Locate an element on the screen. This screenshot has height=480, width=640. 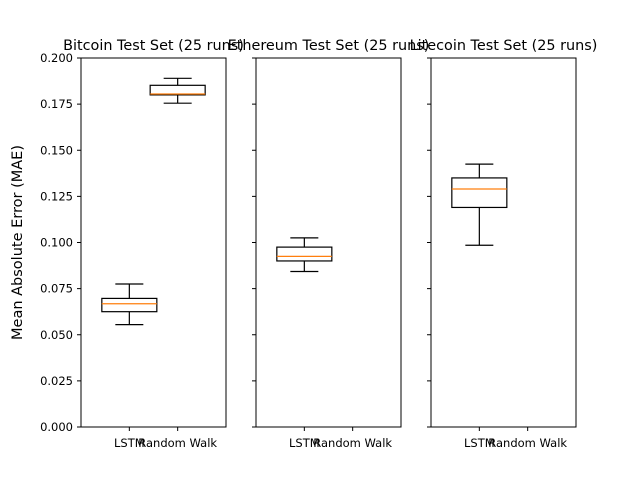
x-tick-label-2-1: Random Walk is located at coordinates (352, 443).